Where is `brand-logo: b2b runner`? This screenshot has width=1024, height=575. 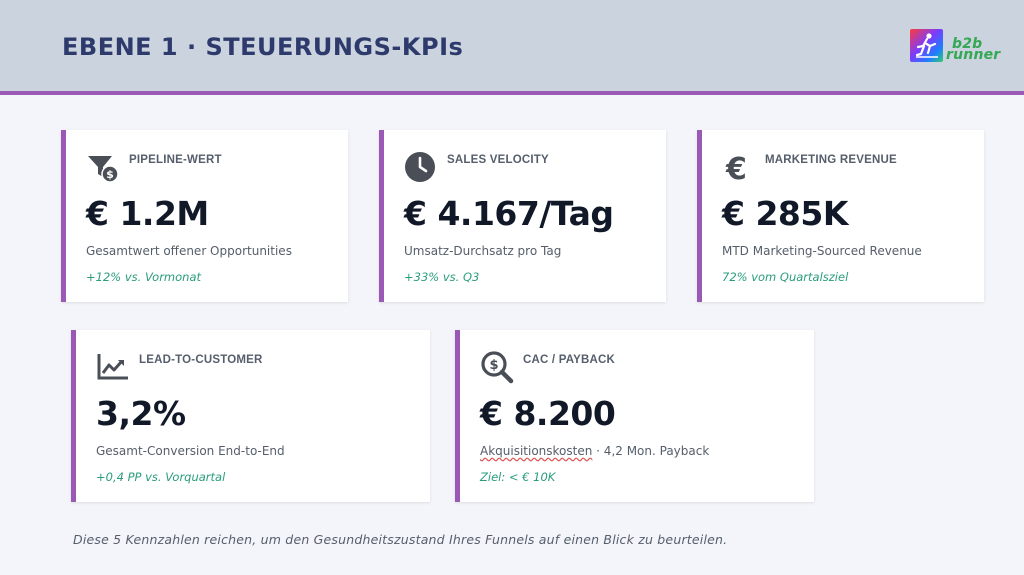 brand-logo: b2b runner is located at coordinates (960, 46).